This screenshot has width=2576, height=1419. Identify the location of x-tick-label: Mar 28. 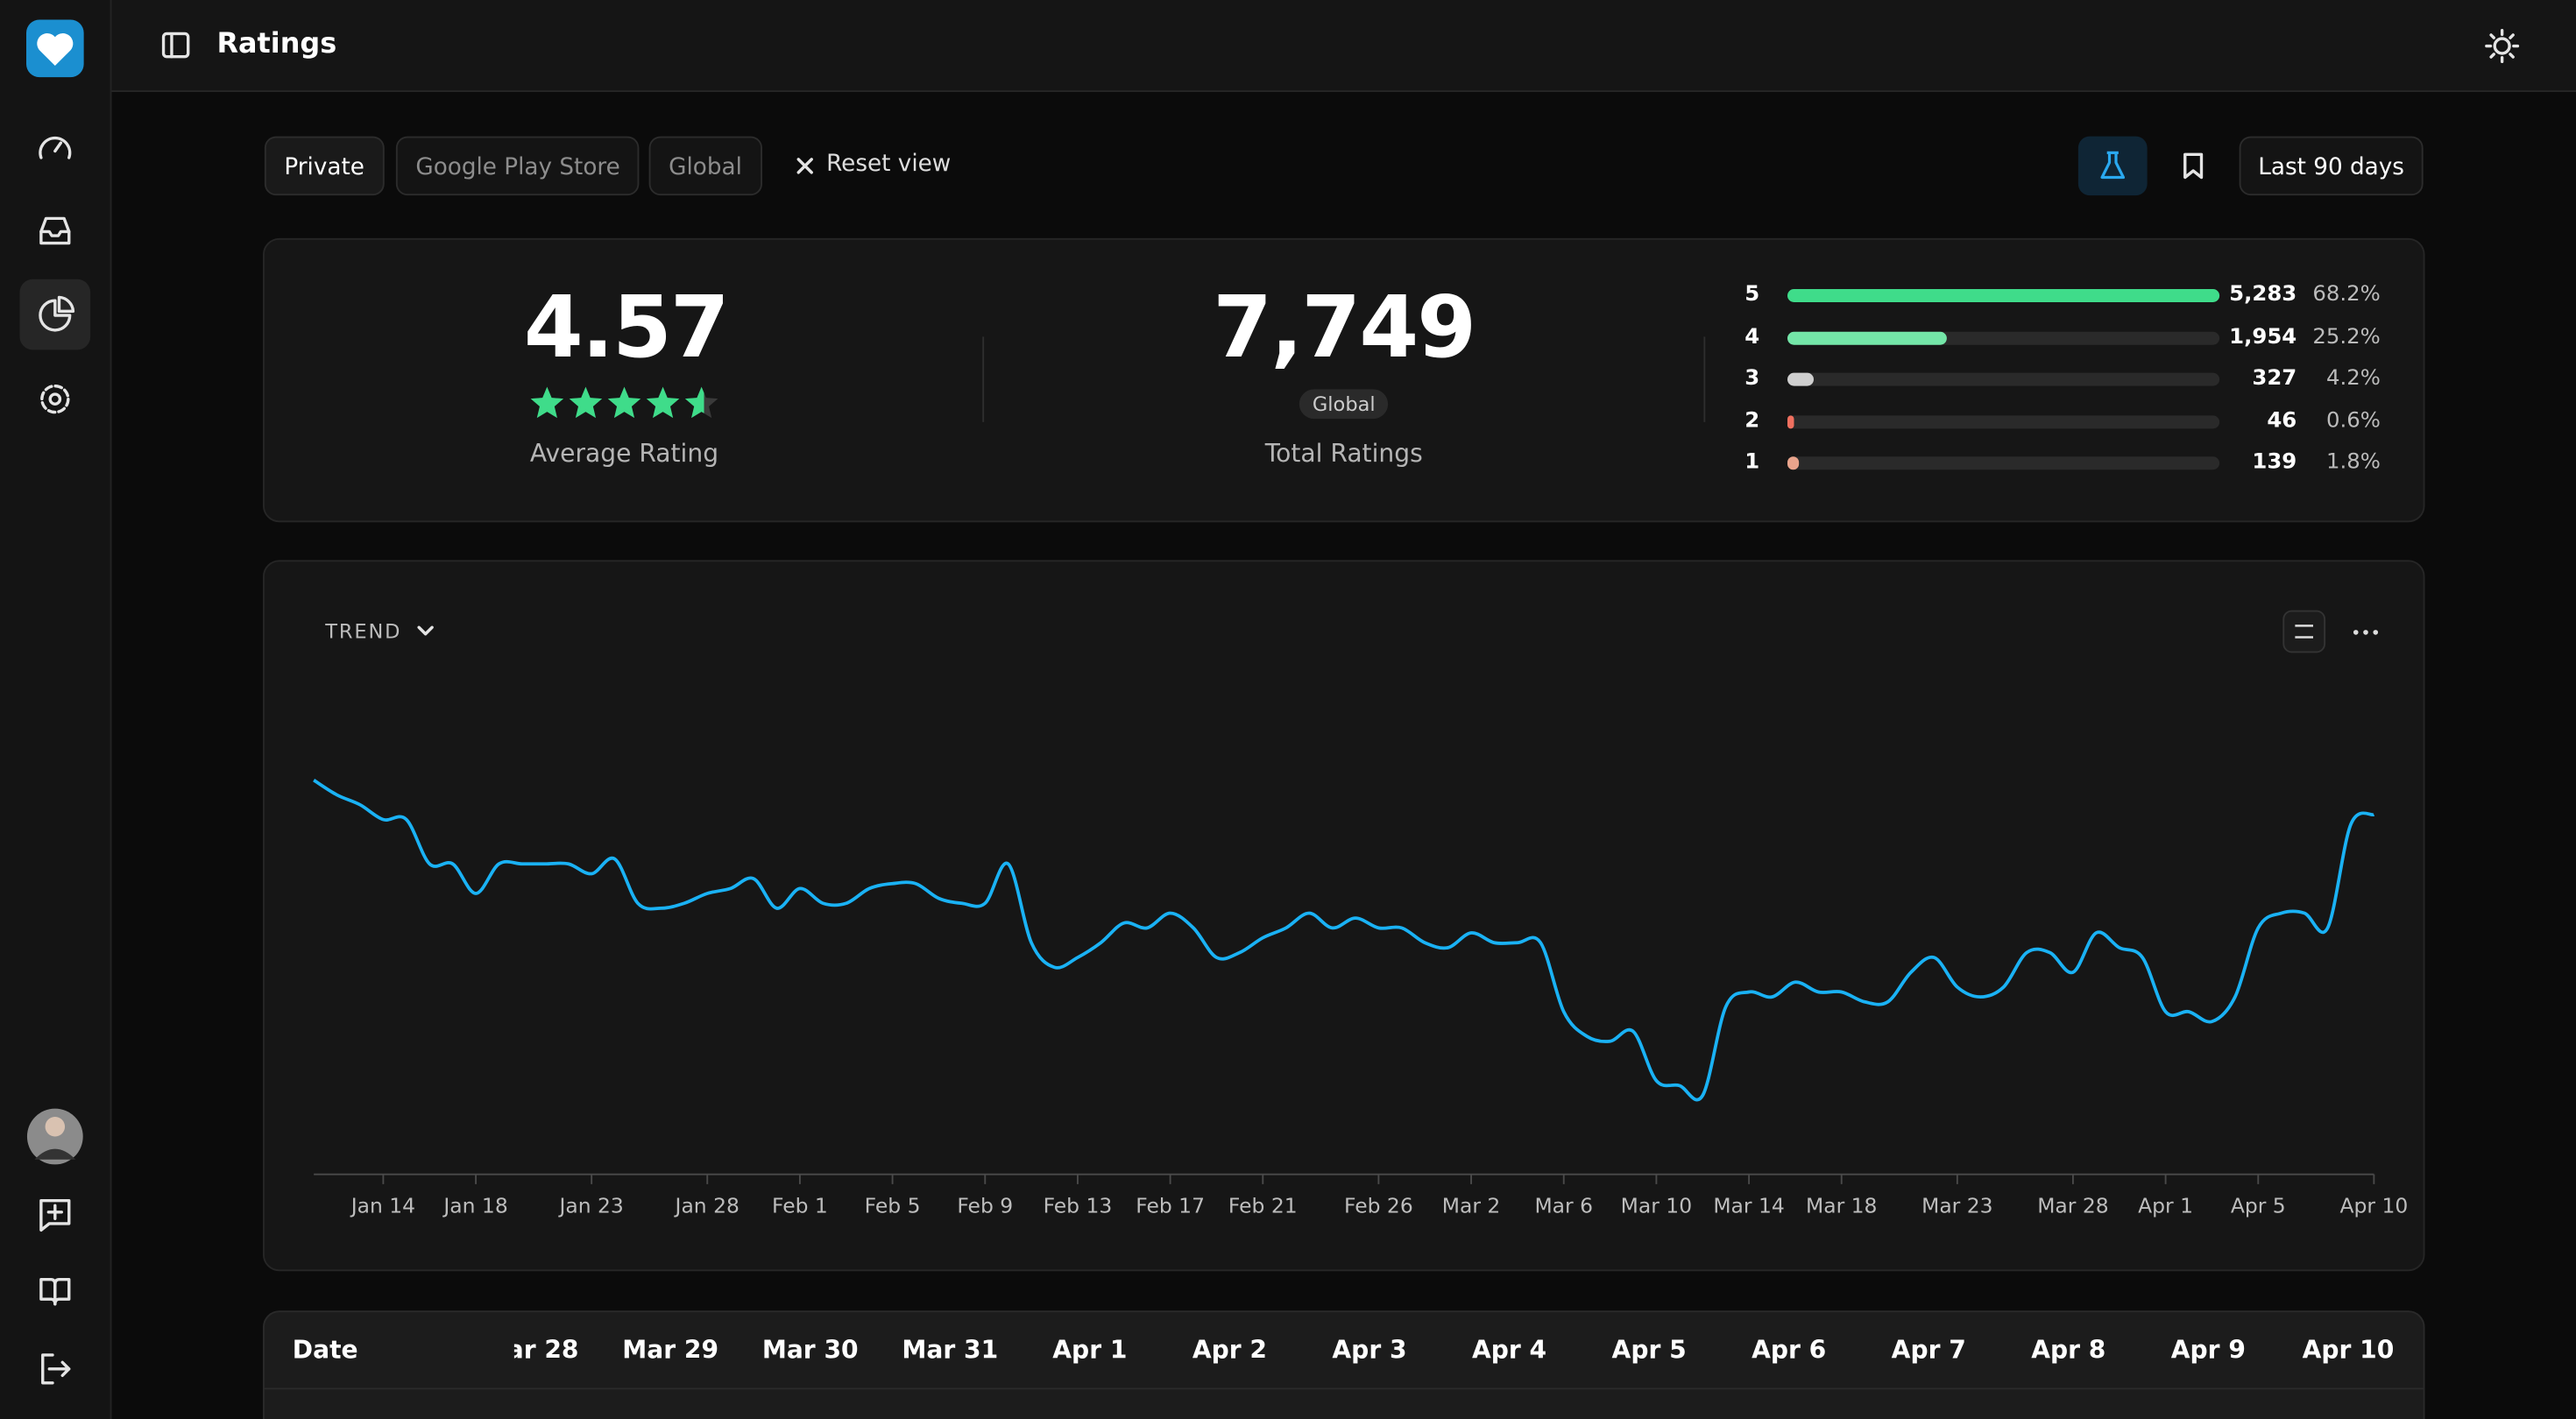
(2072, 1206).